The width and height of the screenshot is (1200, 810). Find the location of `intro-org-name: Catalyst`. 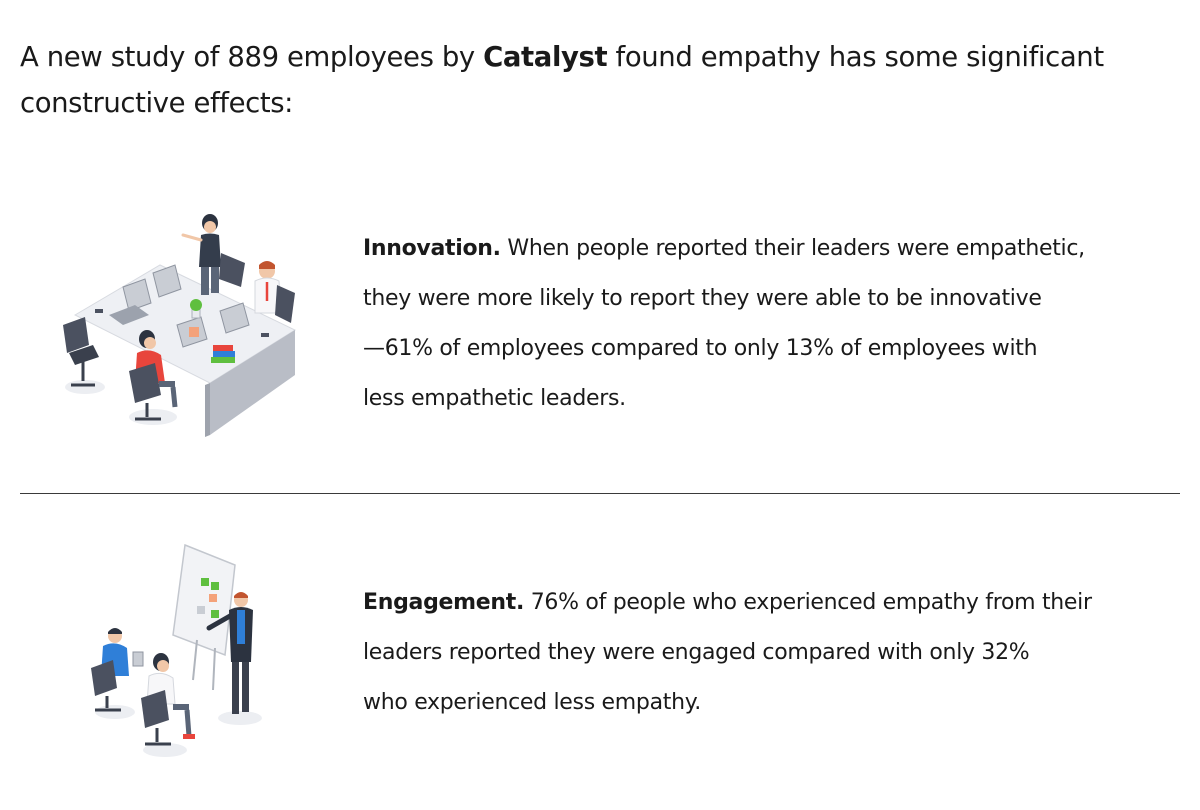

intro-org-name: Catalyst is located at coordinates (545, 57).